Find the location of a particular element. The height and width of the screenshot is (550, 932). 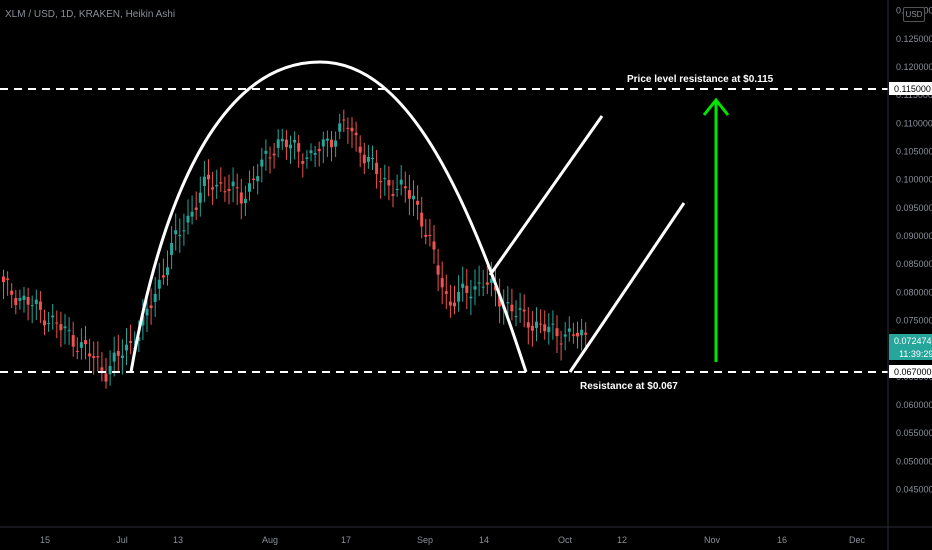

current-price-tag: 0.072474 is located at coordinates (910, 340).